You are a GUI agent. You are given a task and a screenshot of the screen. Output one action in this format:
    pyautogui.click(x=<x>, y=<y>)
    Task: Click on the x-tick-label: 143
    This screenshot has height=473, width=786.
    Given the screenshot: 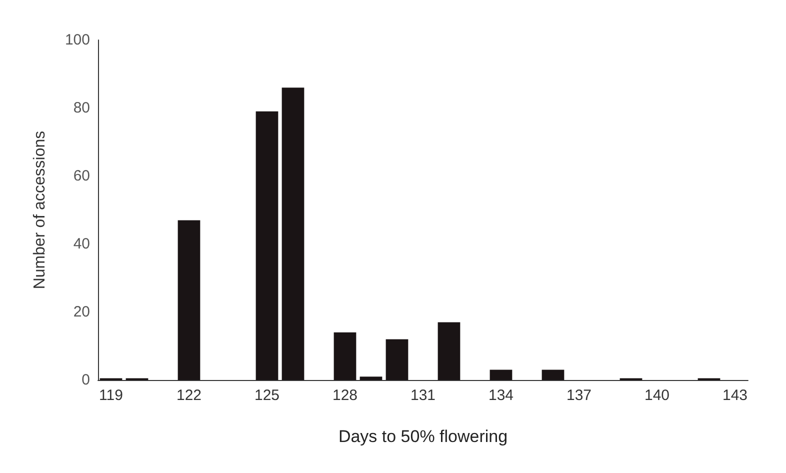 What is the action you would take?
    pyautogui.click(x=735, y=395)
    